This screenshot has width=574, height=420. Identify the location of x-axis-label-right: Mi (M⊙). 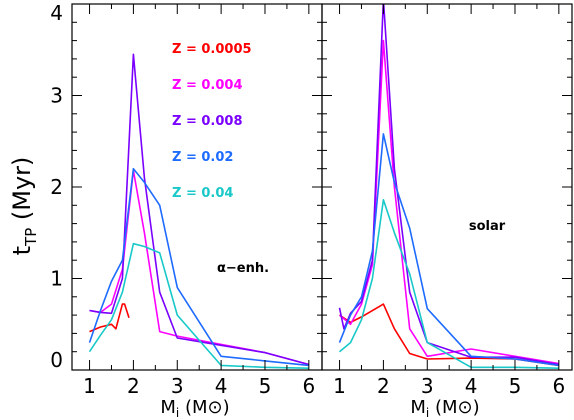
(444, 408).